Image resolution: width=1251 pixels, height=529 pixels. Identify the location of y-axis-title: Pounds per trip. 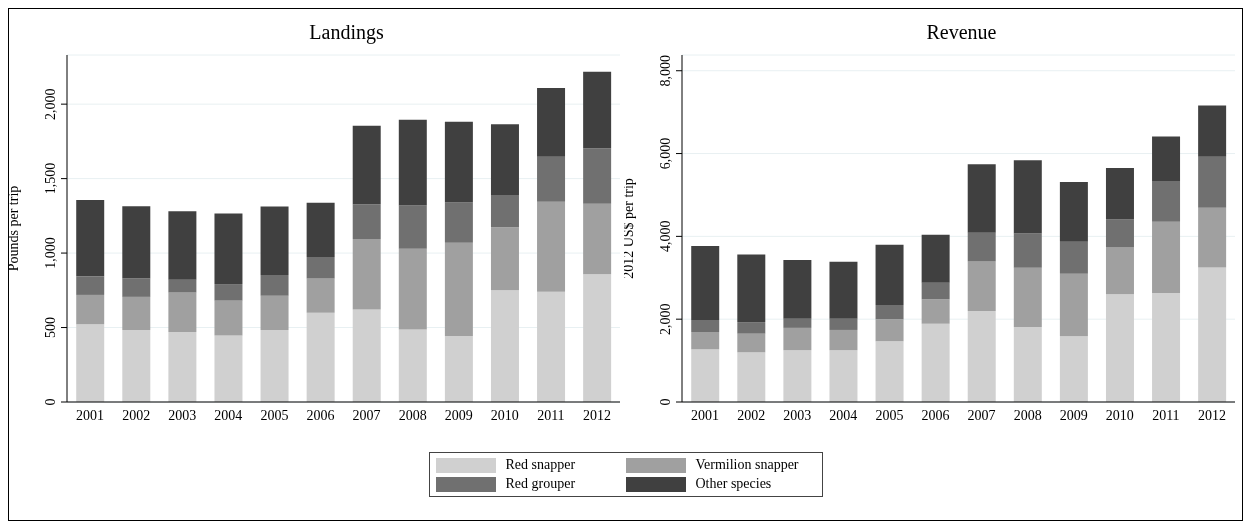
(13, 228).